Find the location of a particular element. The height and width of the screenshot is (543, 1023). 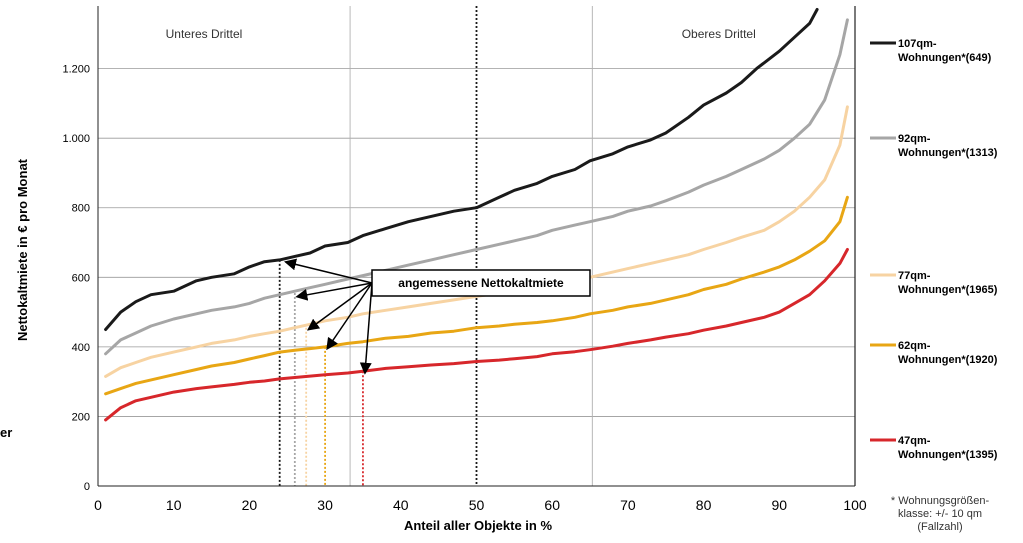

x-tick-label: 20 is located at coordinates (250, 505).